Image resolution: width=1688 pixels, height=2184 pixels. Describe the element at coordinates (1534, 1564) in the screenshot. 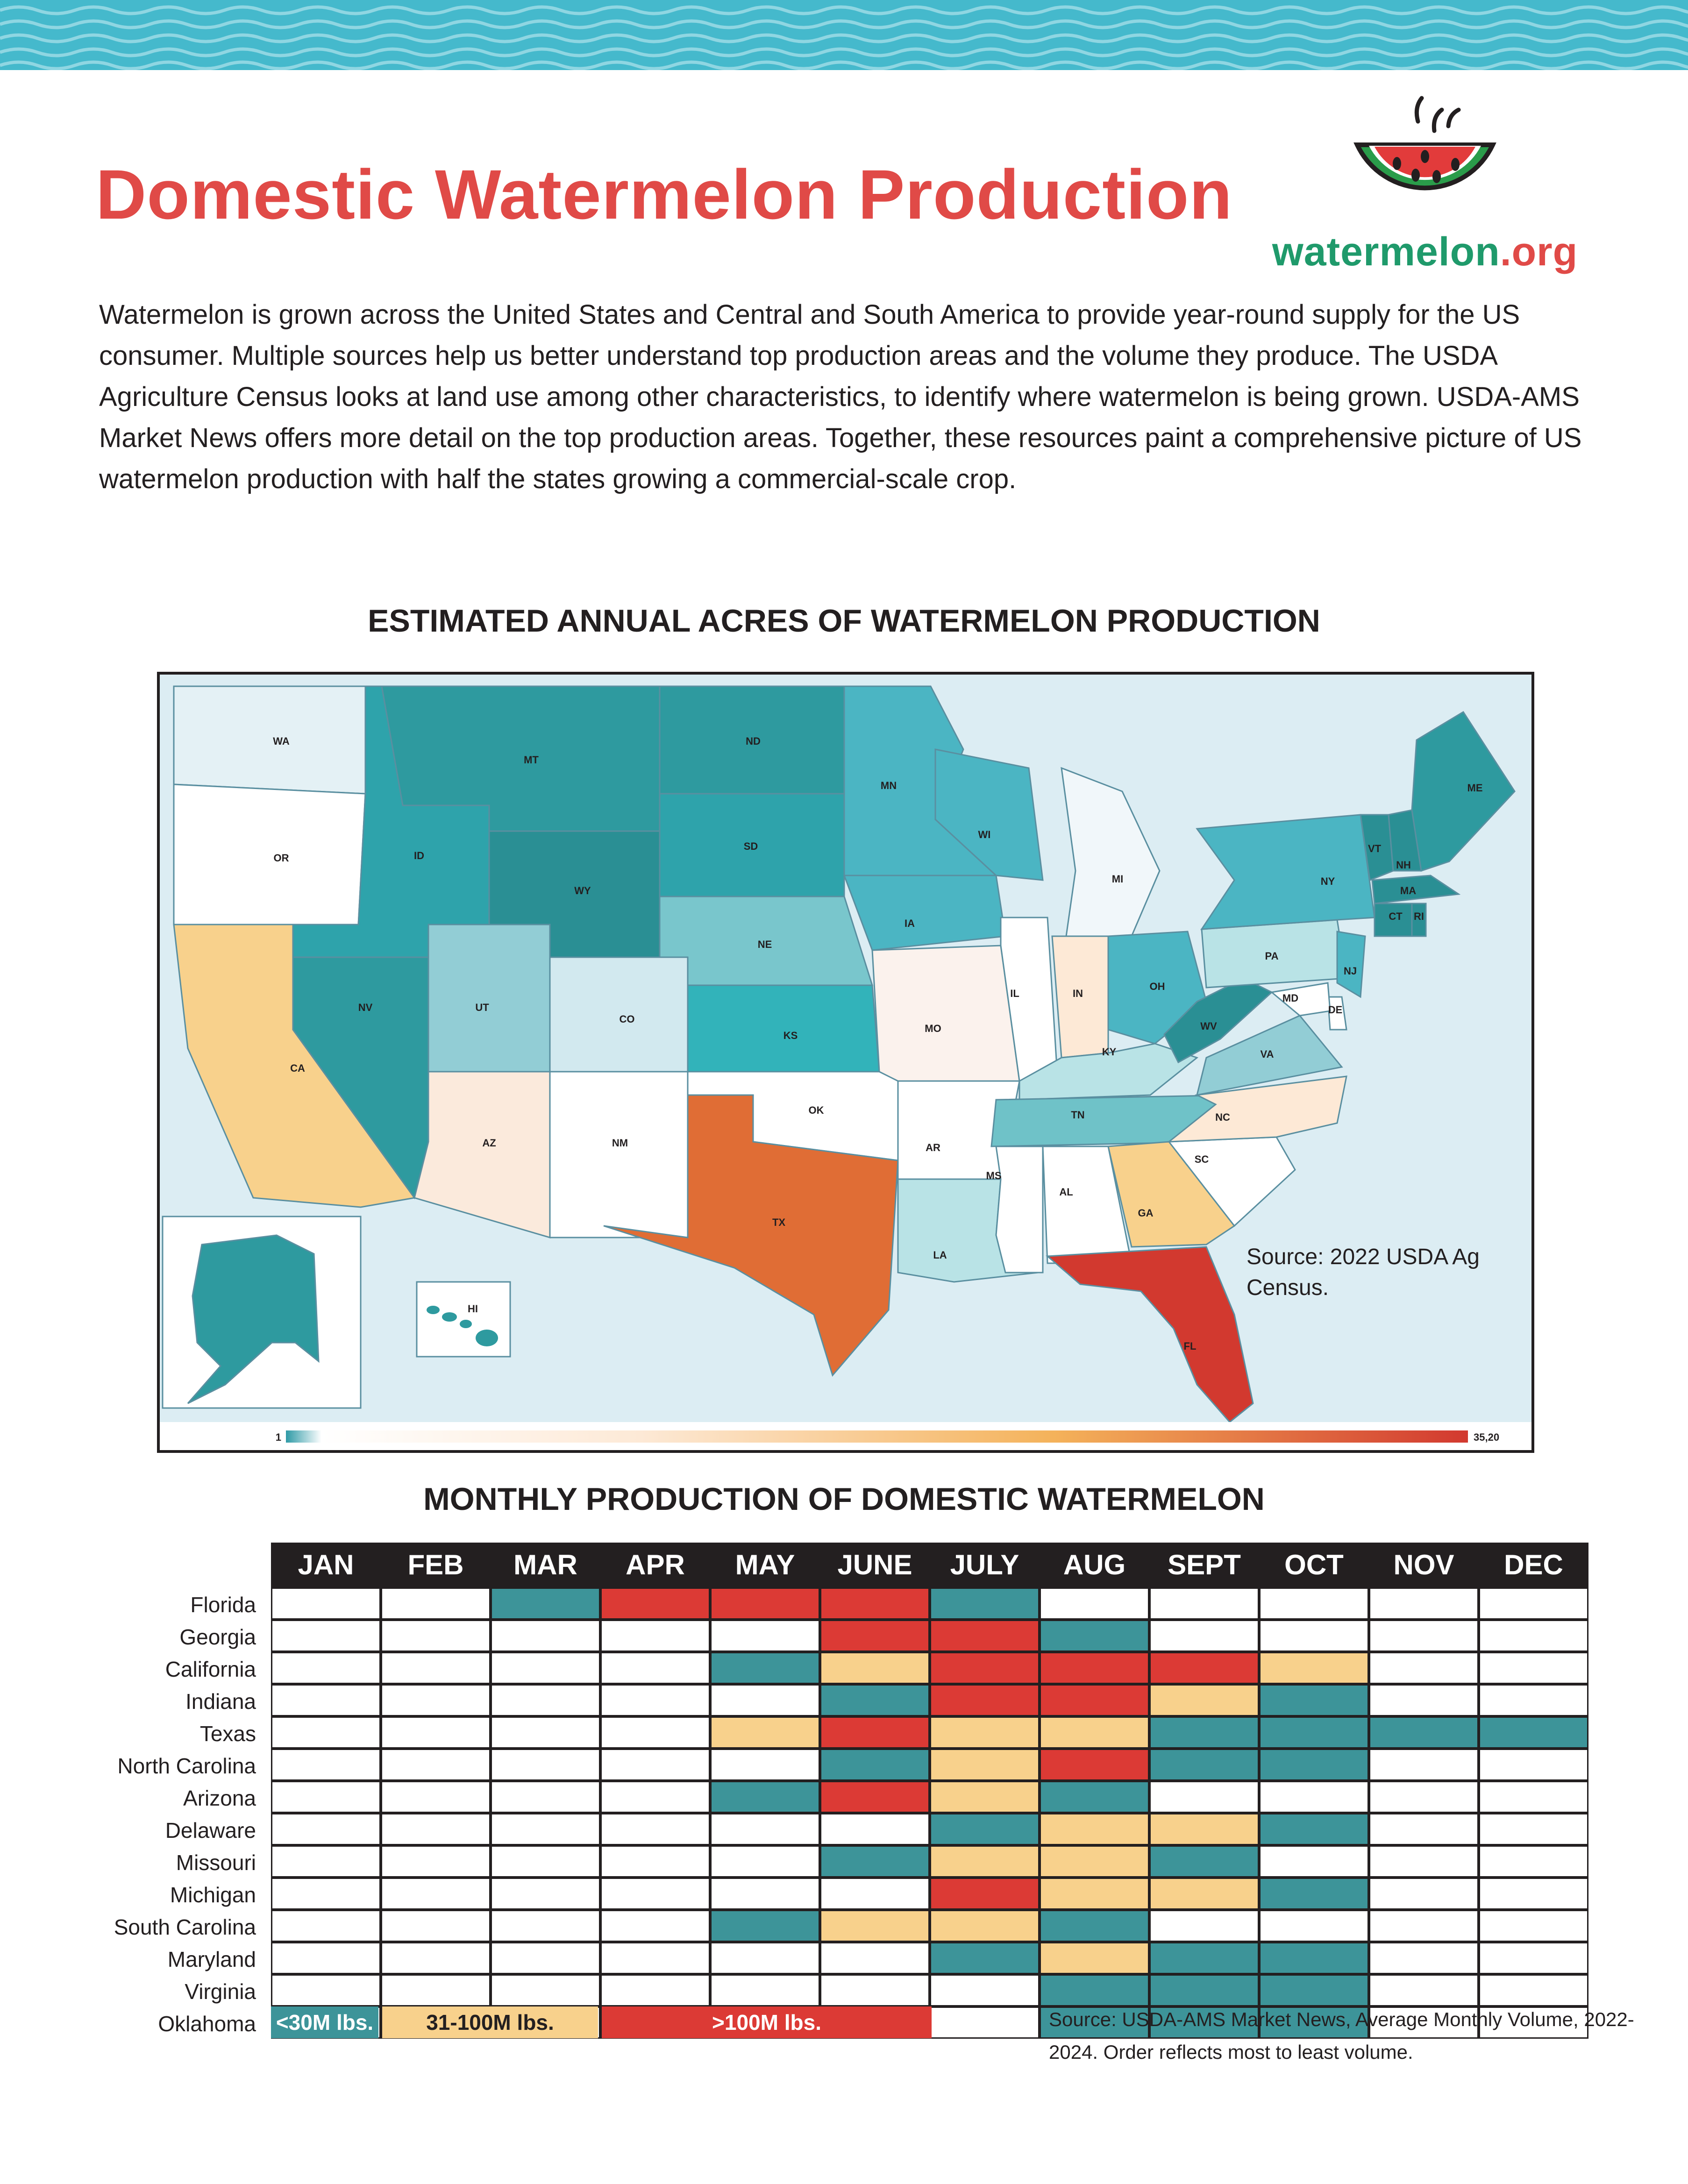

I see `month-dec: DEC` at that location.